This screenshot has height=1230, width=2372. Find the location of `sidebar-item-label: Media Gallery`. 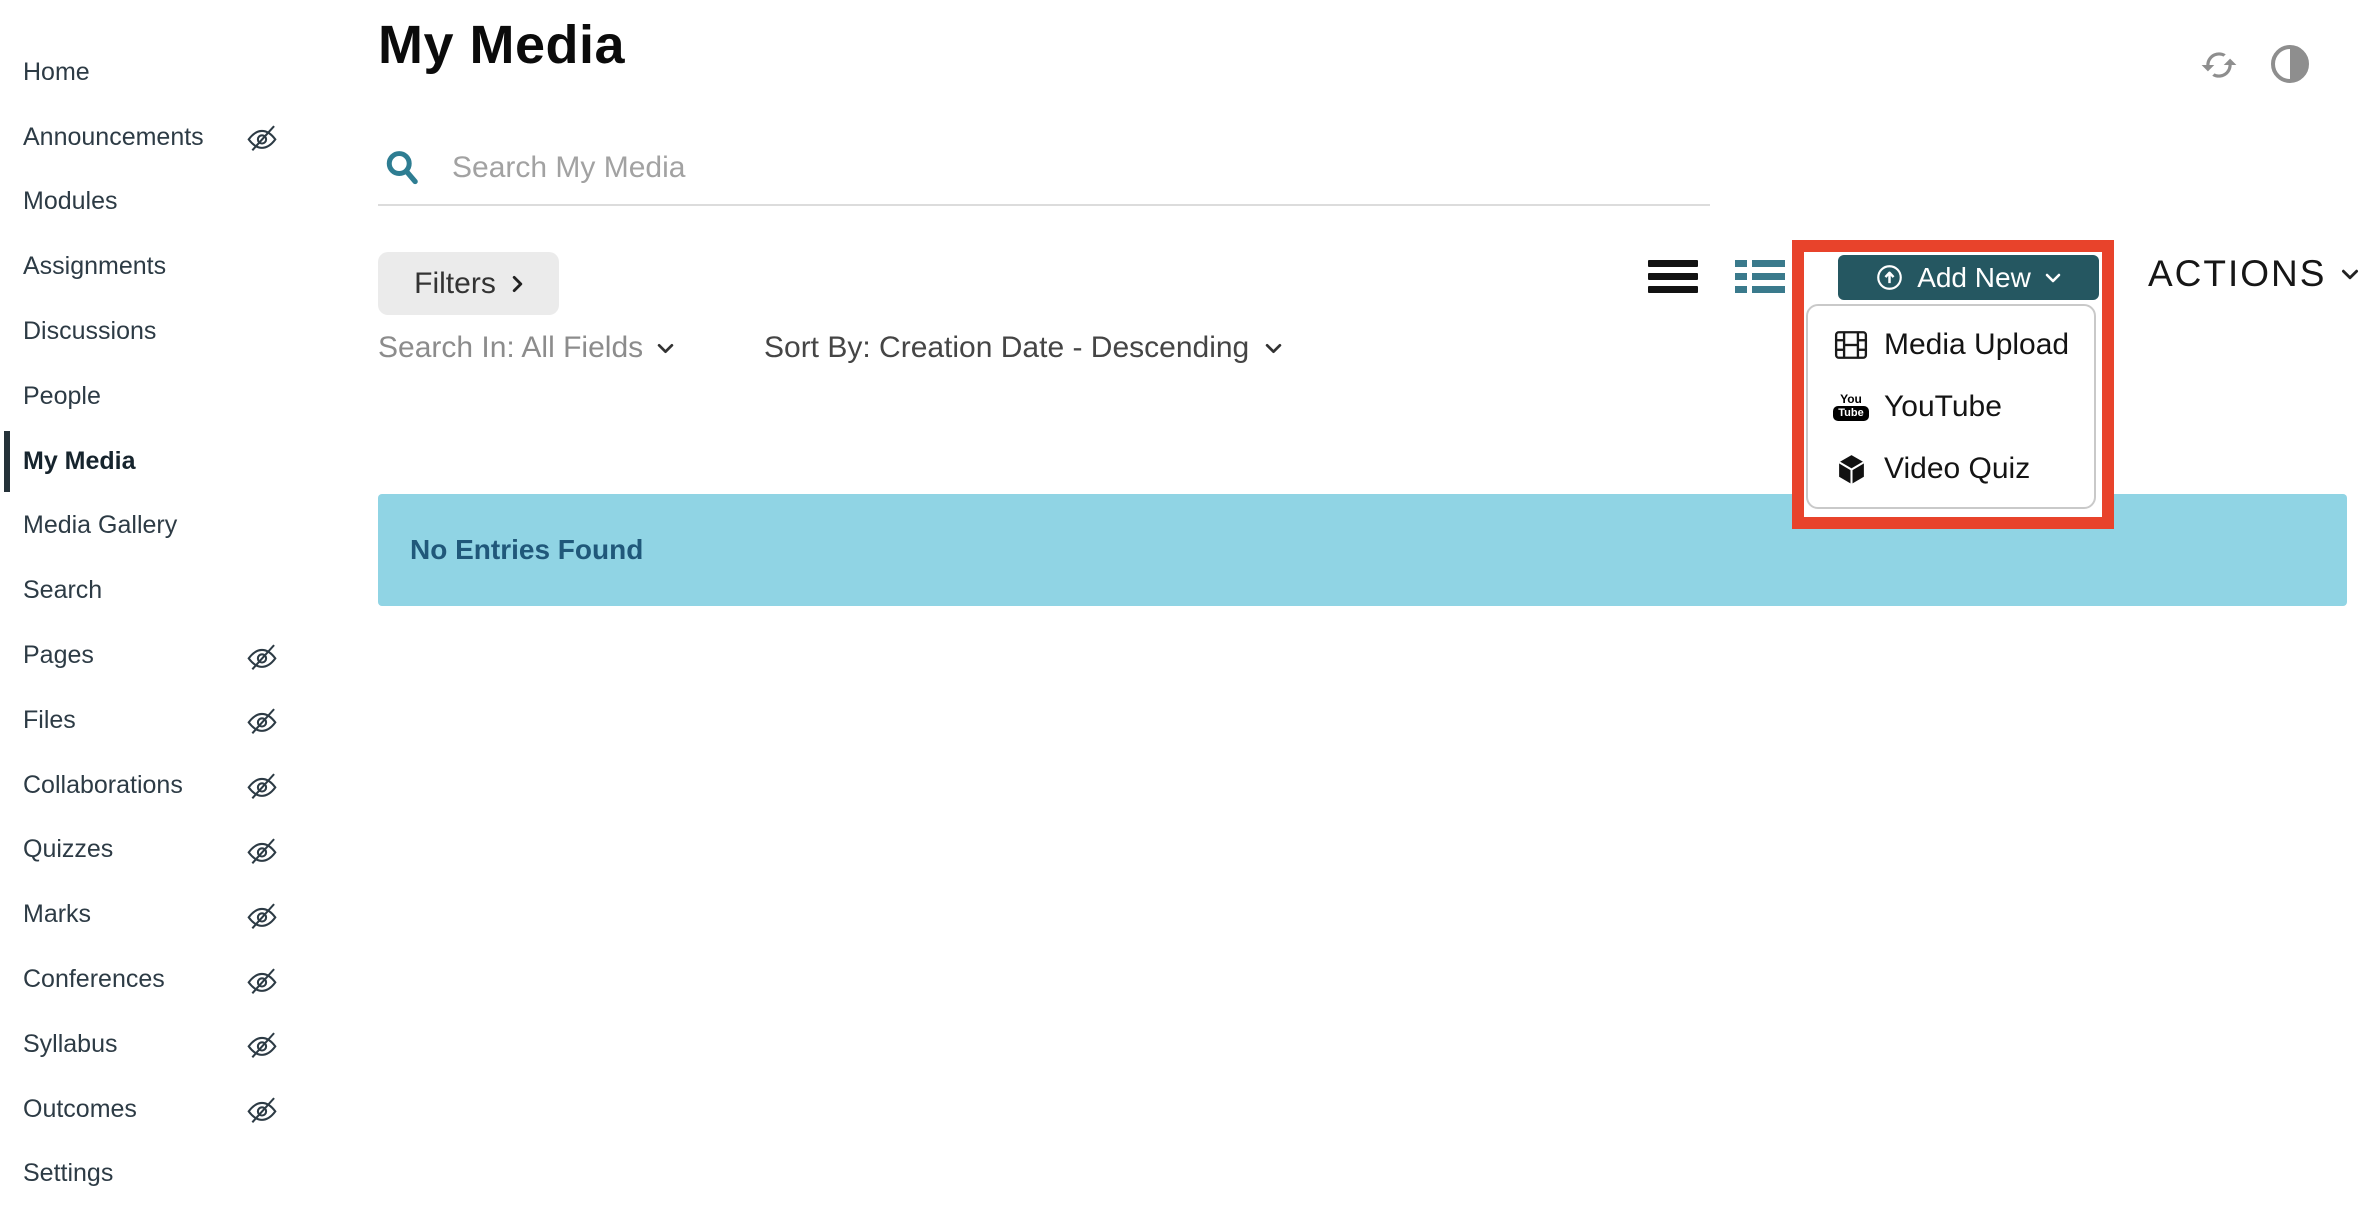

sidebar-item-label: Media Gallery is located at coordinates (100, 525).